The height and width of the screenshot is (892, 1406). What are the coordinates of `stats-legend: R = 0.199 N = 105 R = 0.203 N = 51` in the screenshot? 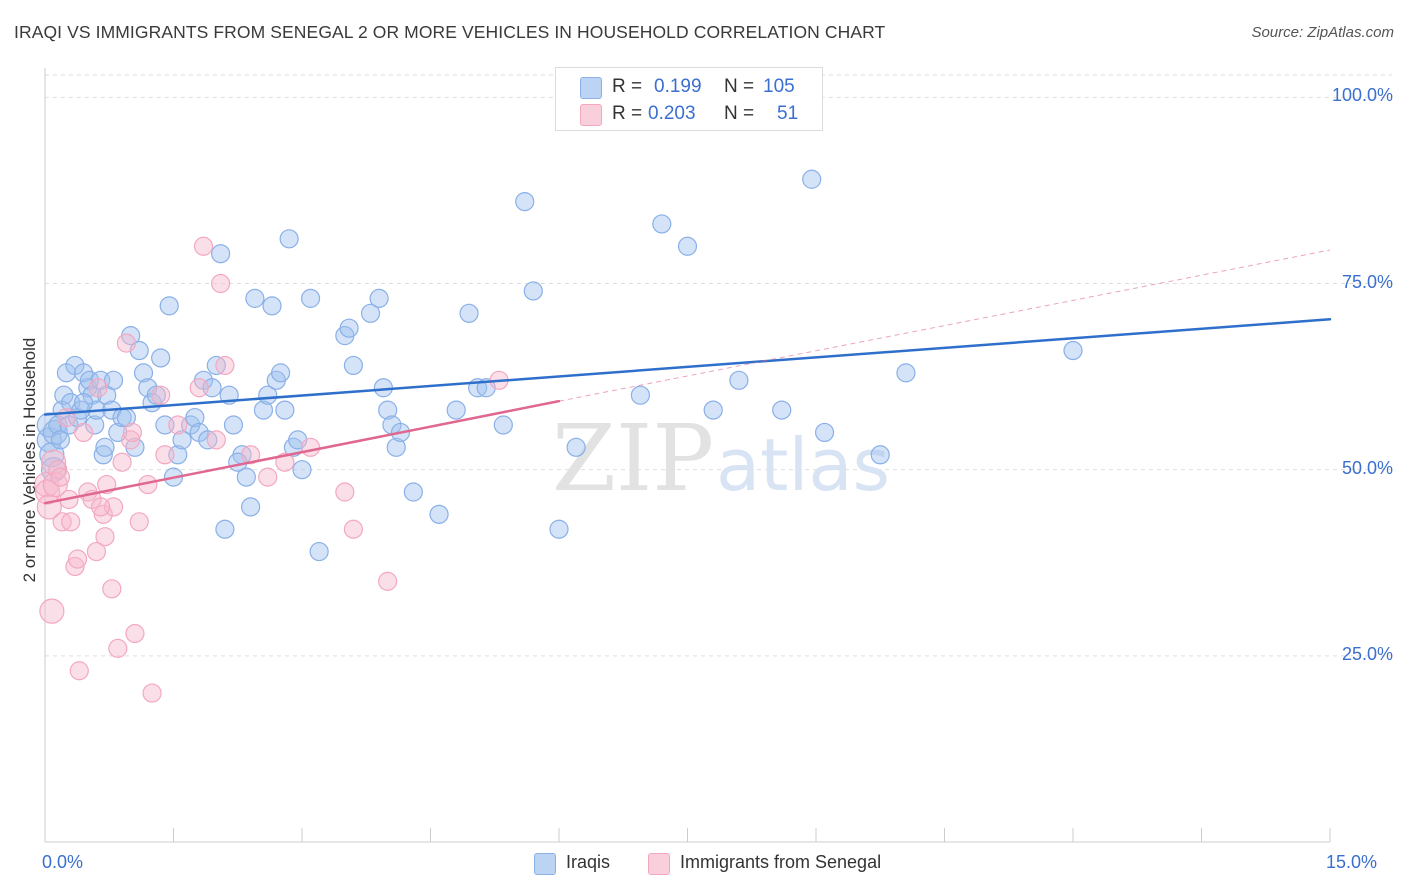 It's located at (689, 99).